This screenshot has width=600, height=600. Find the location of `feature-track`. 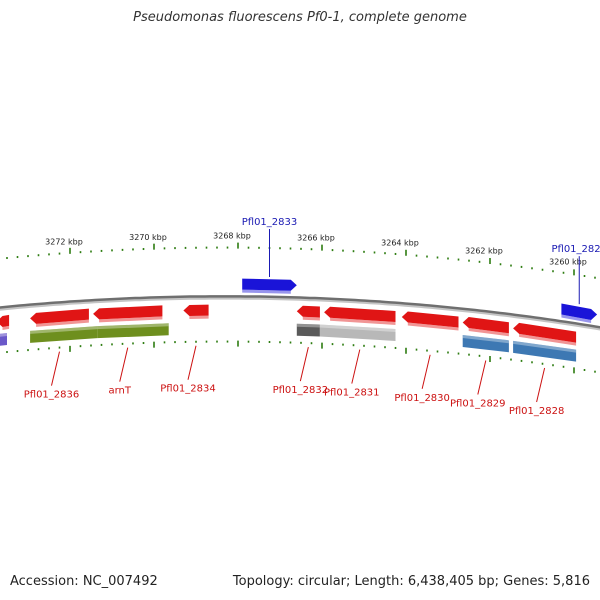

feature-track is located at coordinates (288, 342).